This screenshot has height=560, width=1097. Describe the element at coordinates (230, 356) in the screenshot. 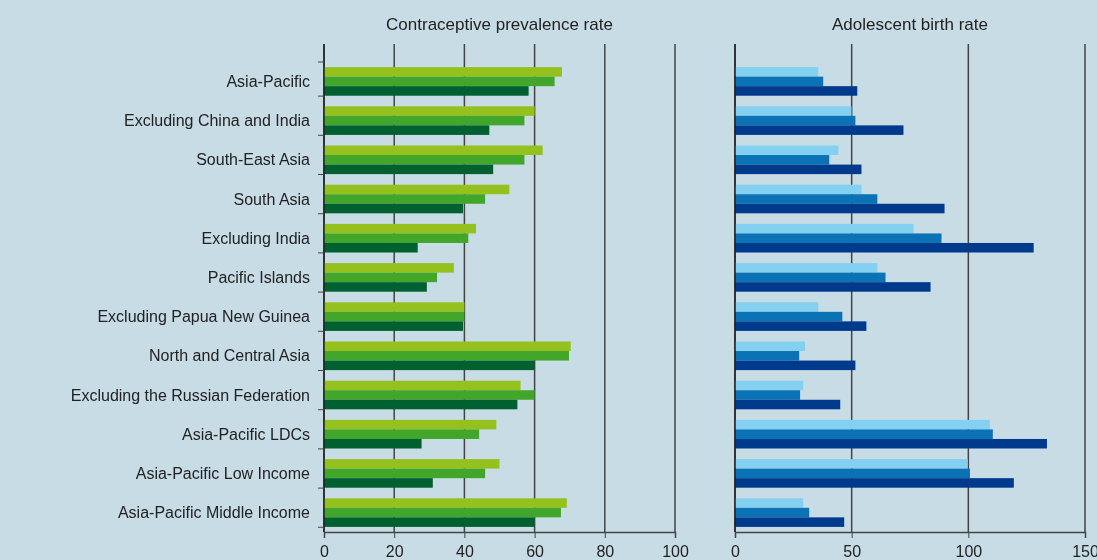

I see `y-tick-label: North and Central Asia` at that location.